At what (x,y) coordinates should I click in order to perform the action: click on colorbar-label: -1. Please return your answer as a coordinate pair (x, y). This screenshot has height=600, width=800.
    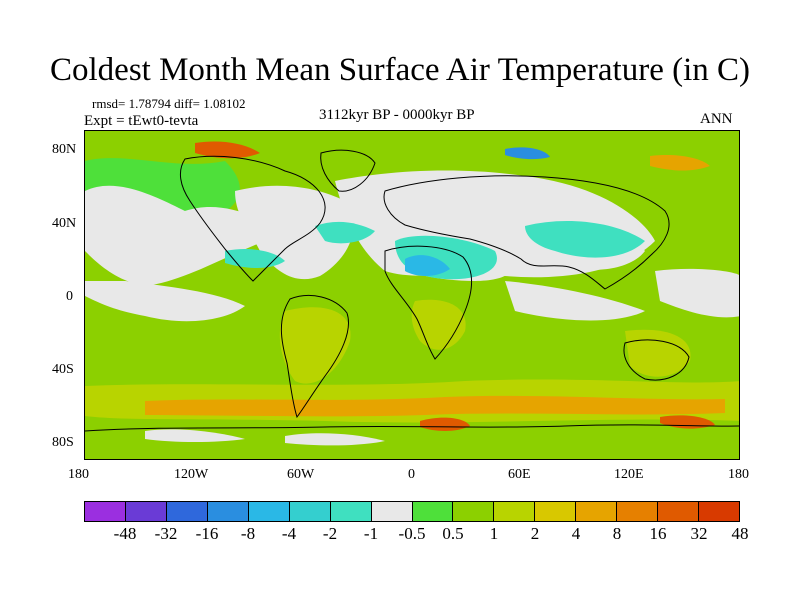
    Looking at the image, I should click on (371, 533).